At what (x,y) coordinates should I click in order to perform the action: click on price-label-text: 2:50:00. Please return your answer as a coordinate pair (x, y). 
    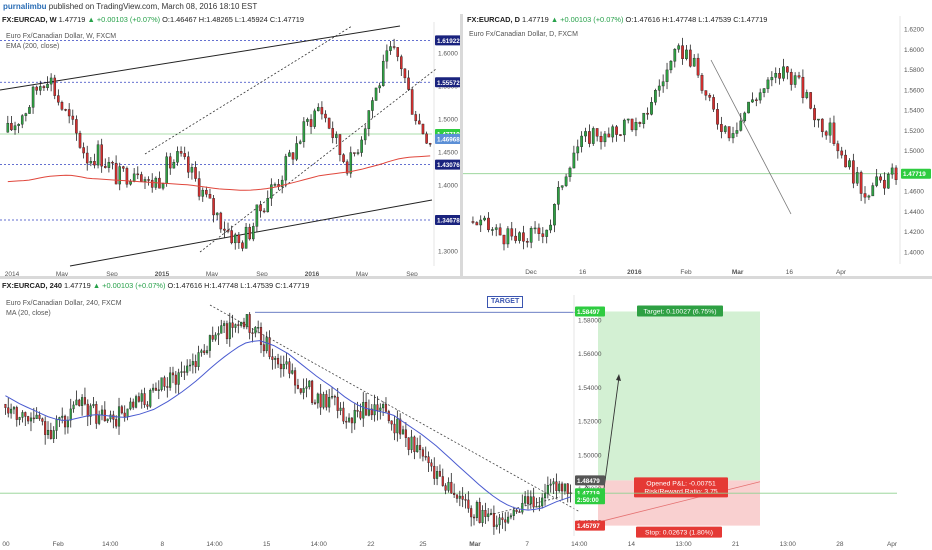
    Looking at the image, I should click on (588, 500).